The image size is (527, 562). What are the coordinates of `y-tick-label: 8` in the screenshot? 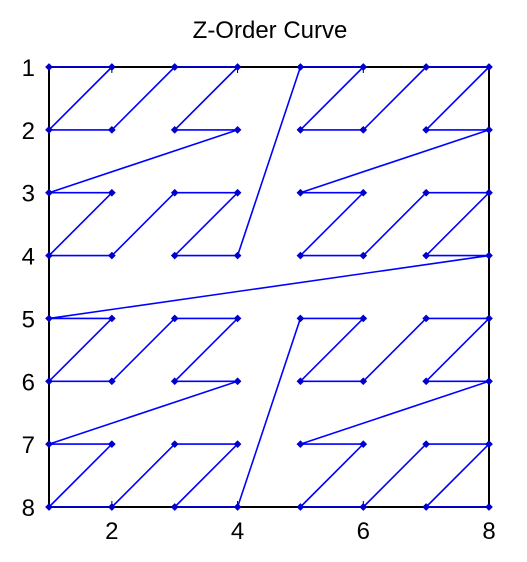 It's located at (28, 508).